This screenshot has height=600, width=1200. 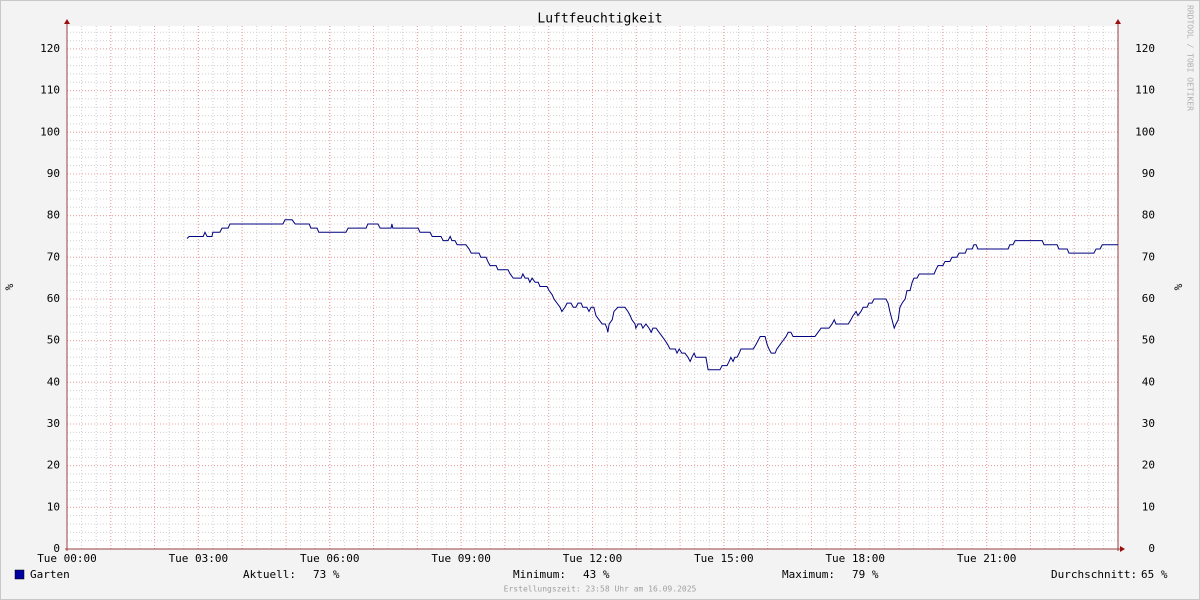 What do you see at coordinates (1190, 58) in the screenshot?
I see `watermark: RRDTOOL / TOBI OETIKER` at bounding box center [1190, 58].